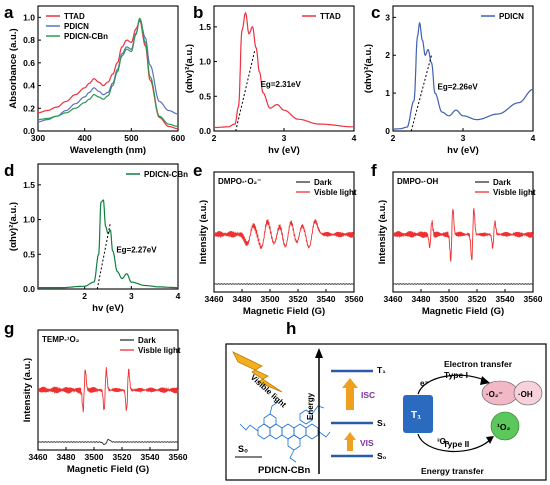 The width and height of the screenshot is (550, 485). I want to click on chart-c: 2 3 4 0 1 2 3 hv (eV) (αhv)²(a.u.) PDICN Eg=2.26eV, so click(449, 80).